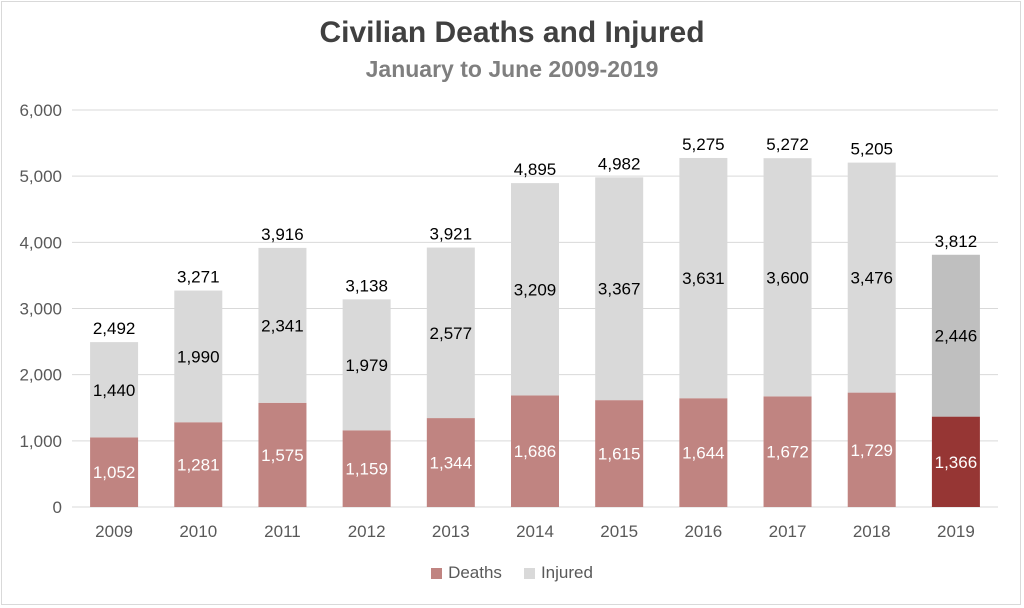  Describe the element at coordinates (40, 110) in the screenshot. I see `y-tick-label: 6,000` at that location.